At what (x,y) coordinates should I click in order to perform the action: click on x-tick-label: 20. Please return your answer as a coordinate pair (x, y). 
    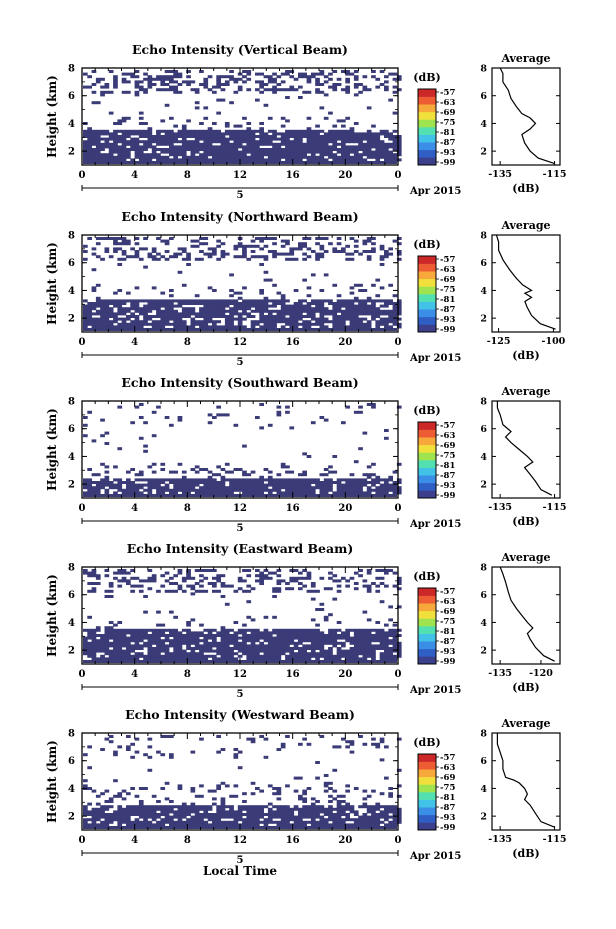
    Looking at the image, I should click on (345, 840).